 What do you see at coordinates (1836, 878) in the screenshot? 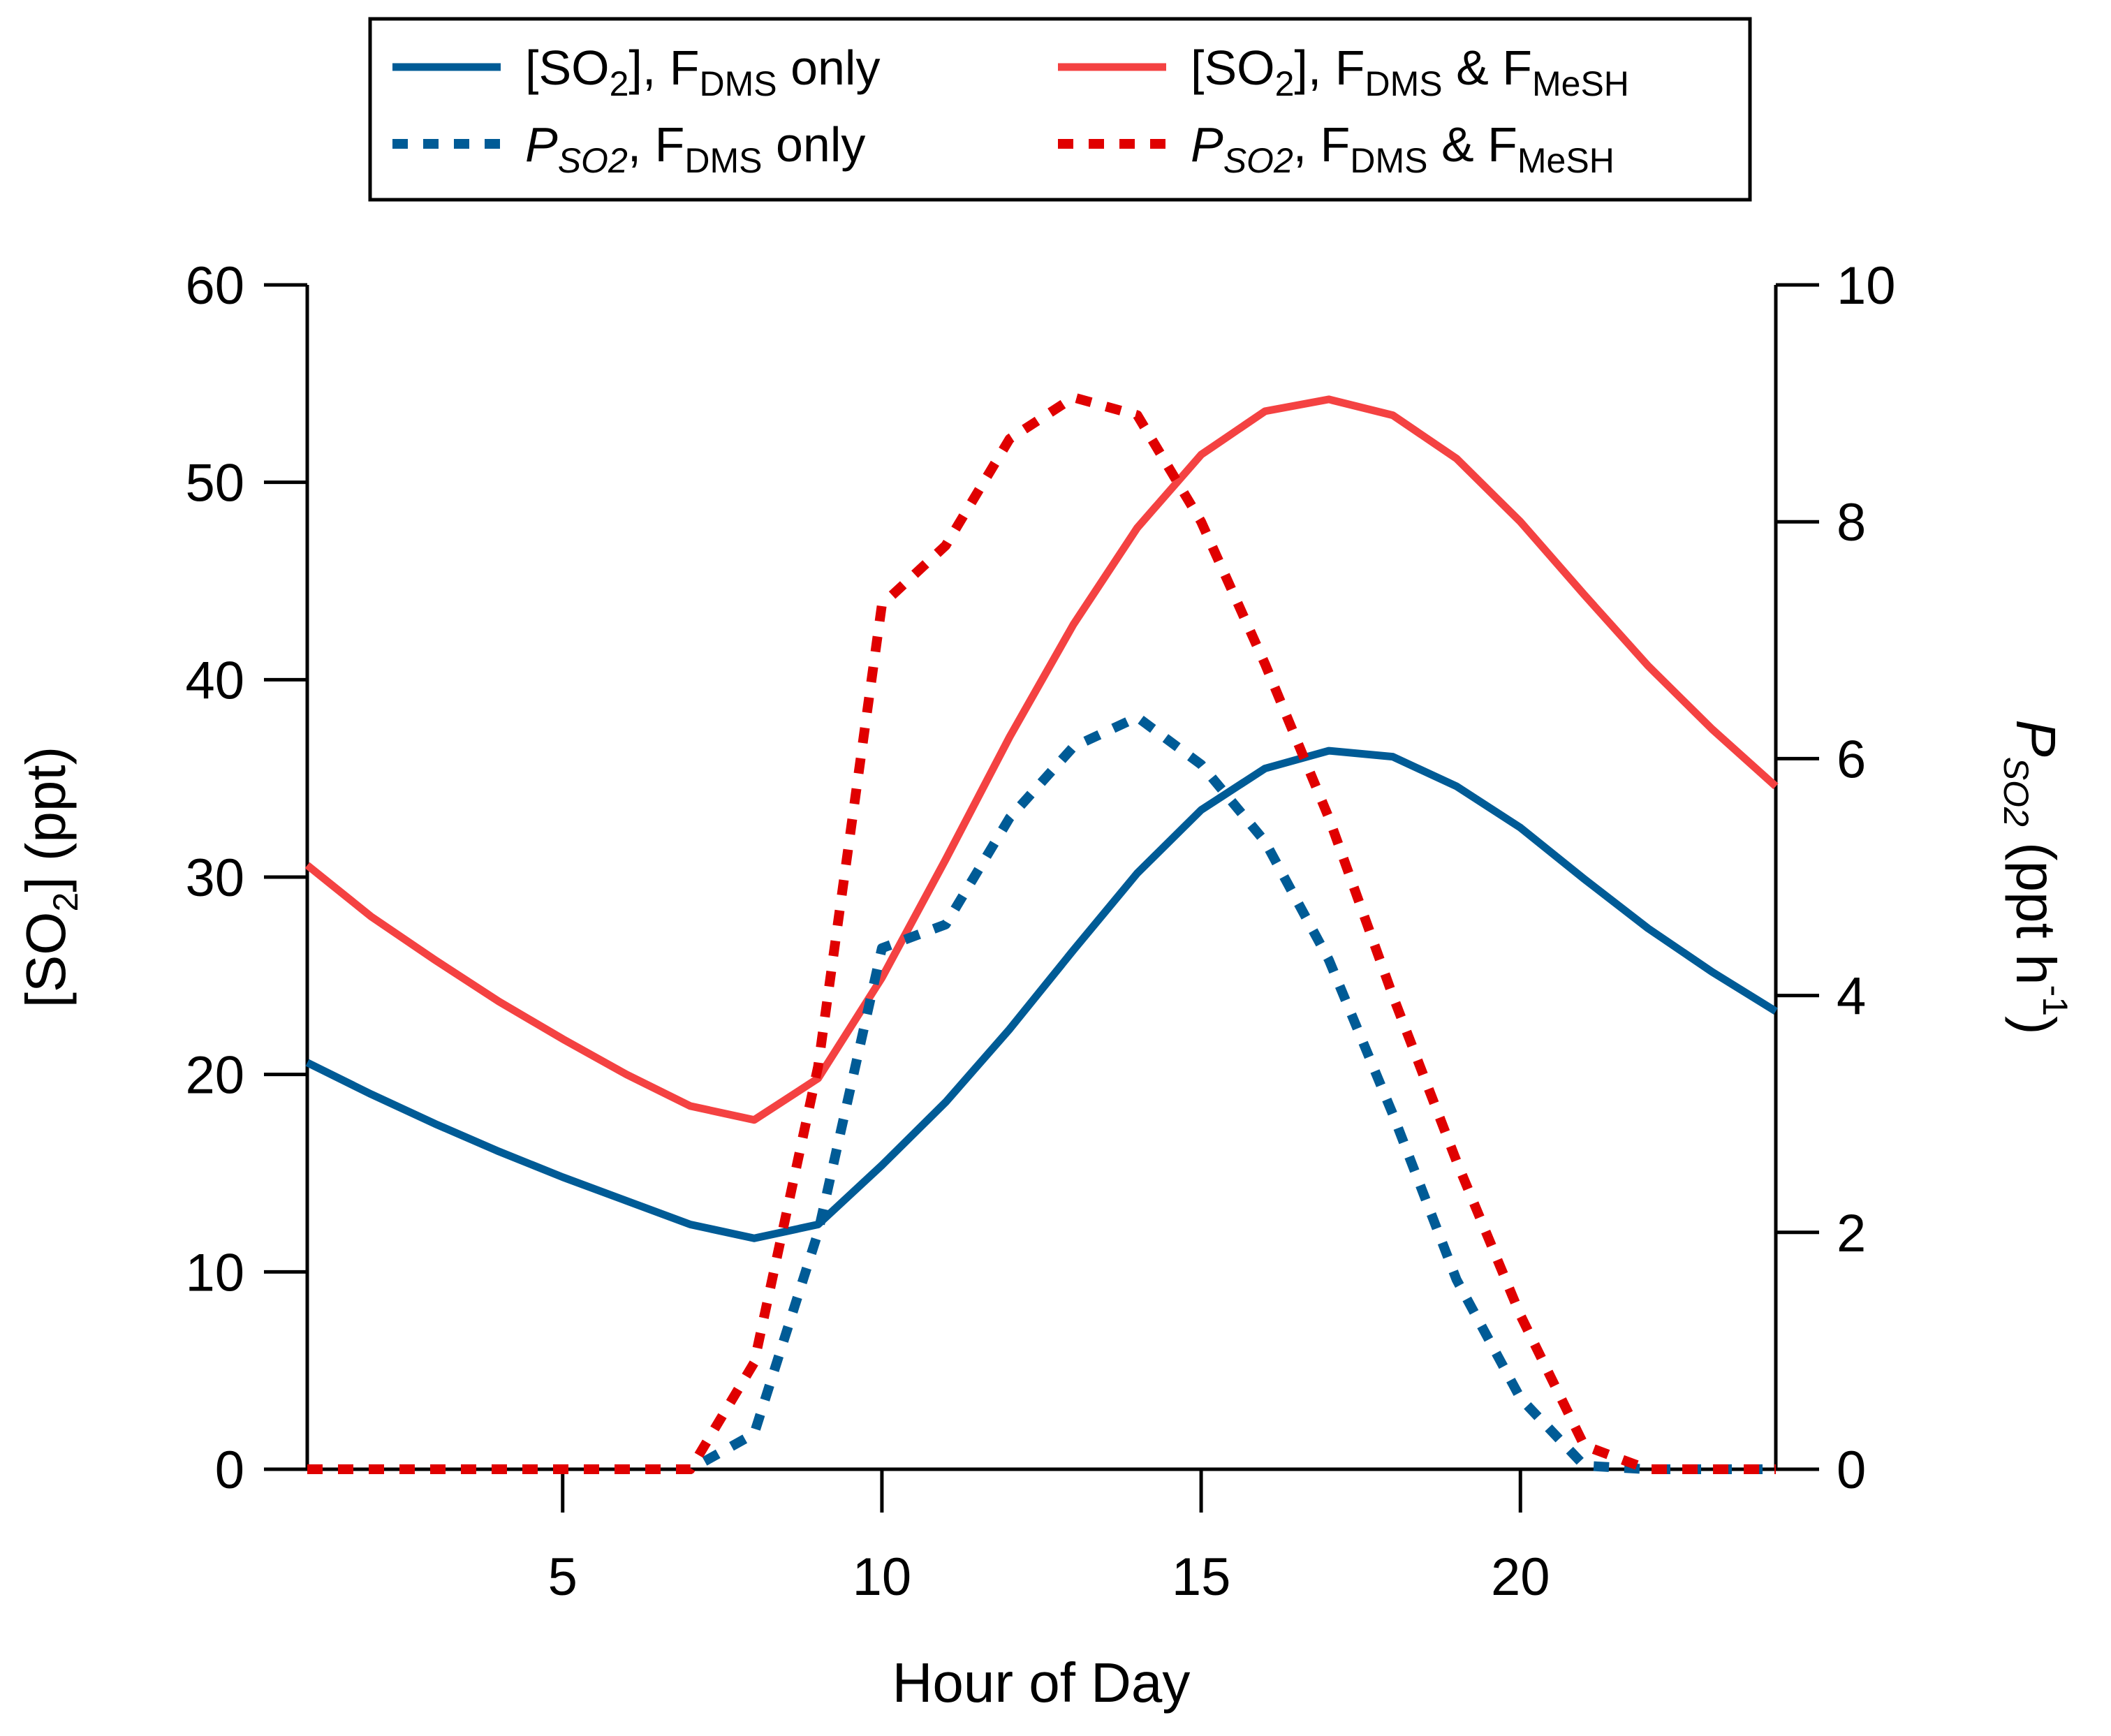
I see `y-right-ticks: 0 2 4 6 8 10` at bounding box center [1836, 878].